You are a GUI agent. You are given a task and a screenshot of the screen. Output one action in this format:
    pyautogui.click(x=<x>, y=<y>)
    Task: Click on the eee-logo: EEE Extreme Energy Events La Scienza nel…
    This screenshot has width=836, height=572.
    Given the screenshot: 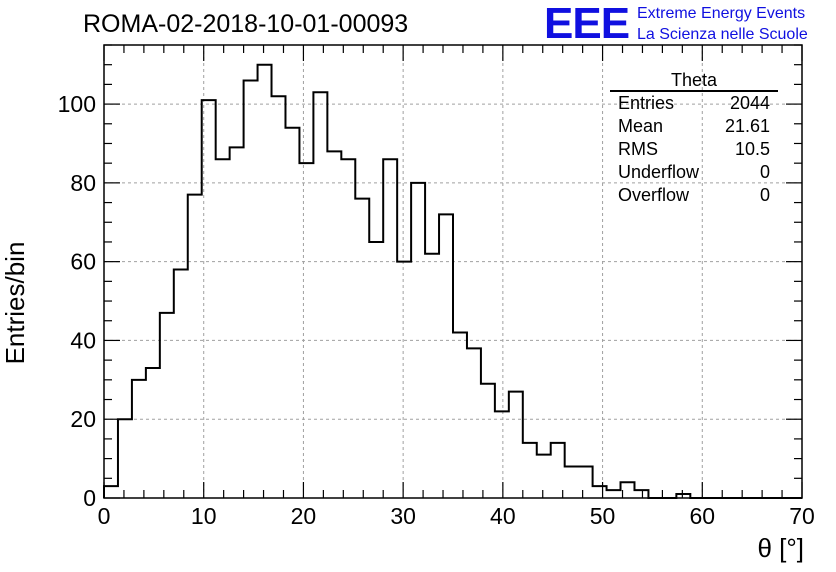 What is the action you would take?
    pyautogui.click(x=689, y=24)
    